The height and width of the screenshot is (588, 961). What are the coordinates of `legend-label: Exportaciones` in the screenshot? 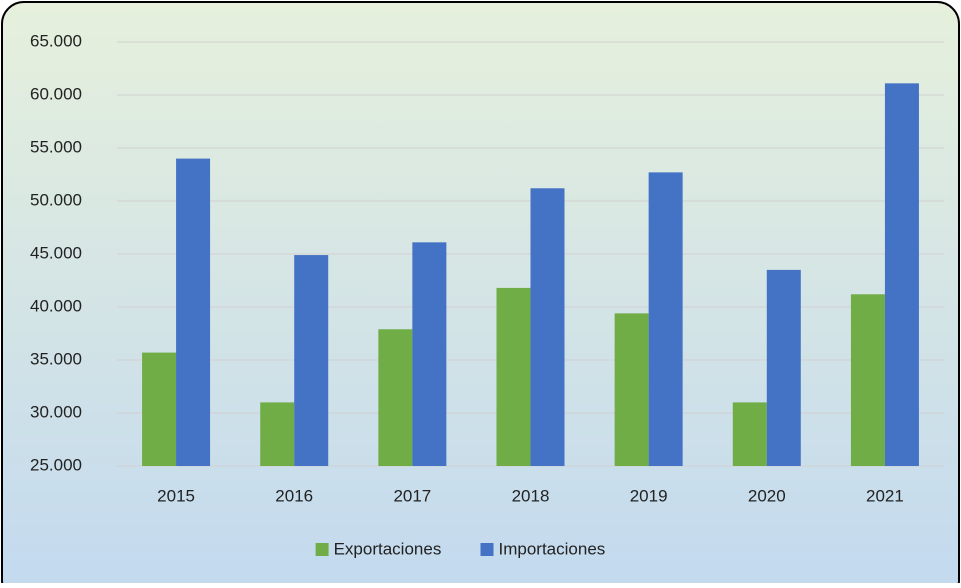 It's located at (388, 548).